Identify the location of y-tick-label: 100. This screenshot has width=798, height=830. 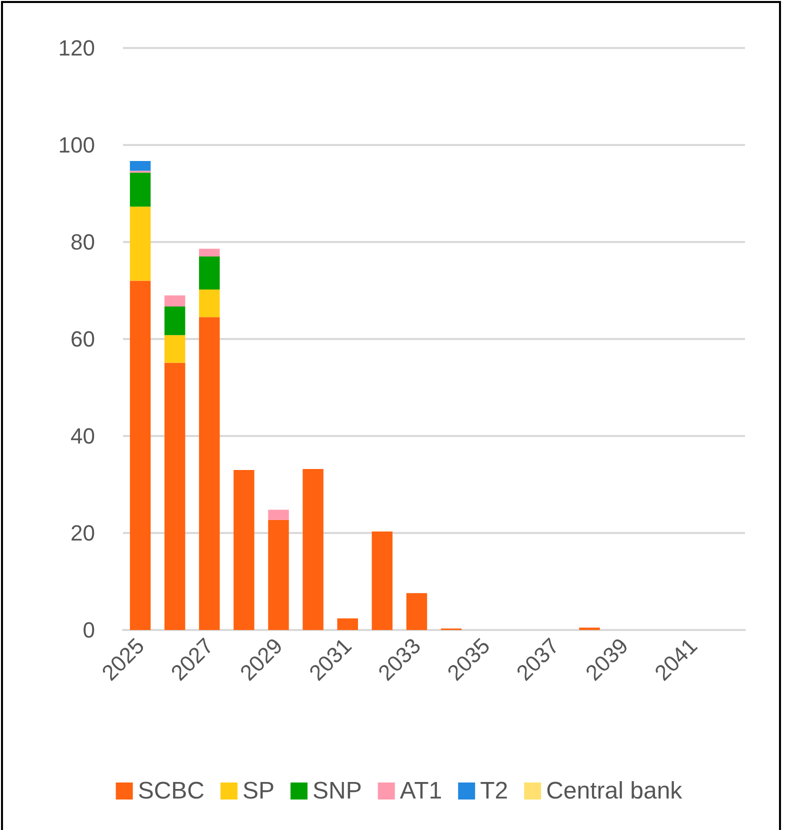
(76, 145).